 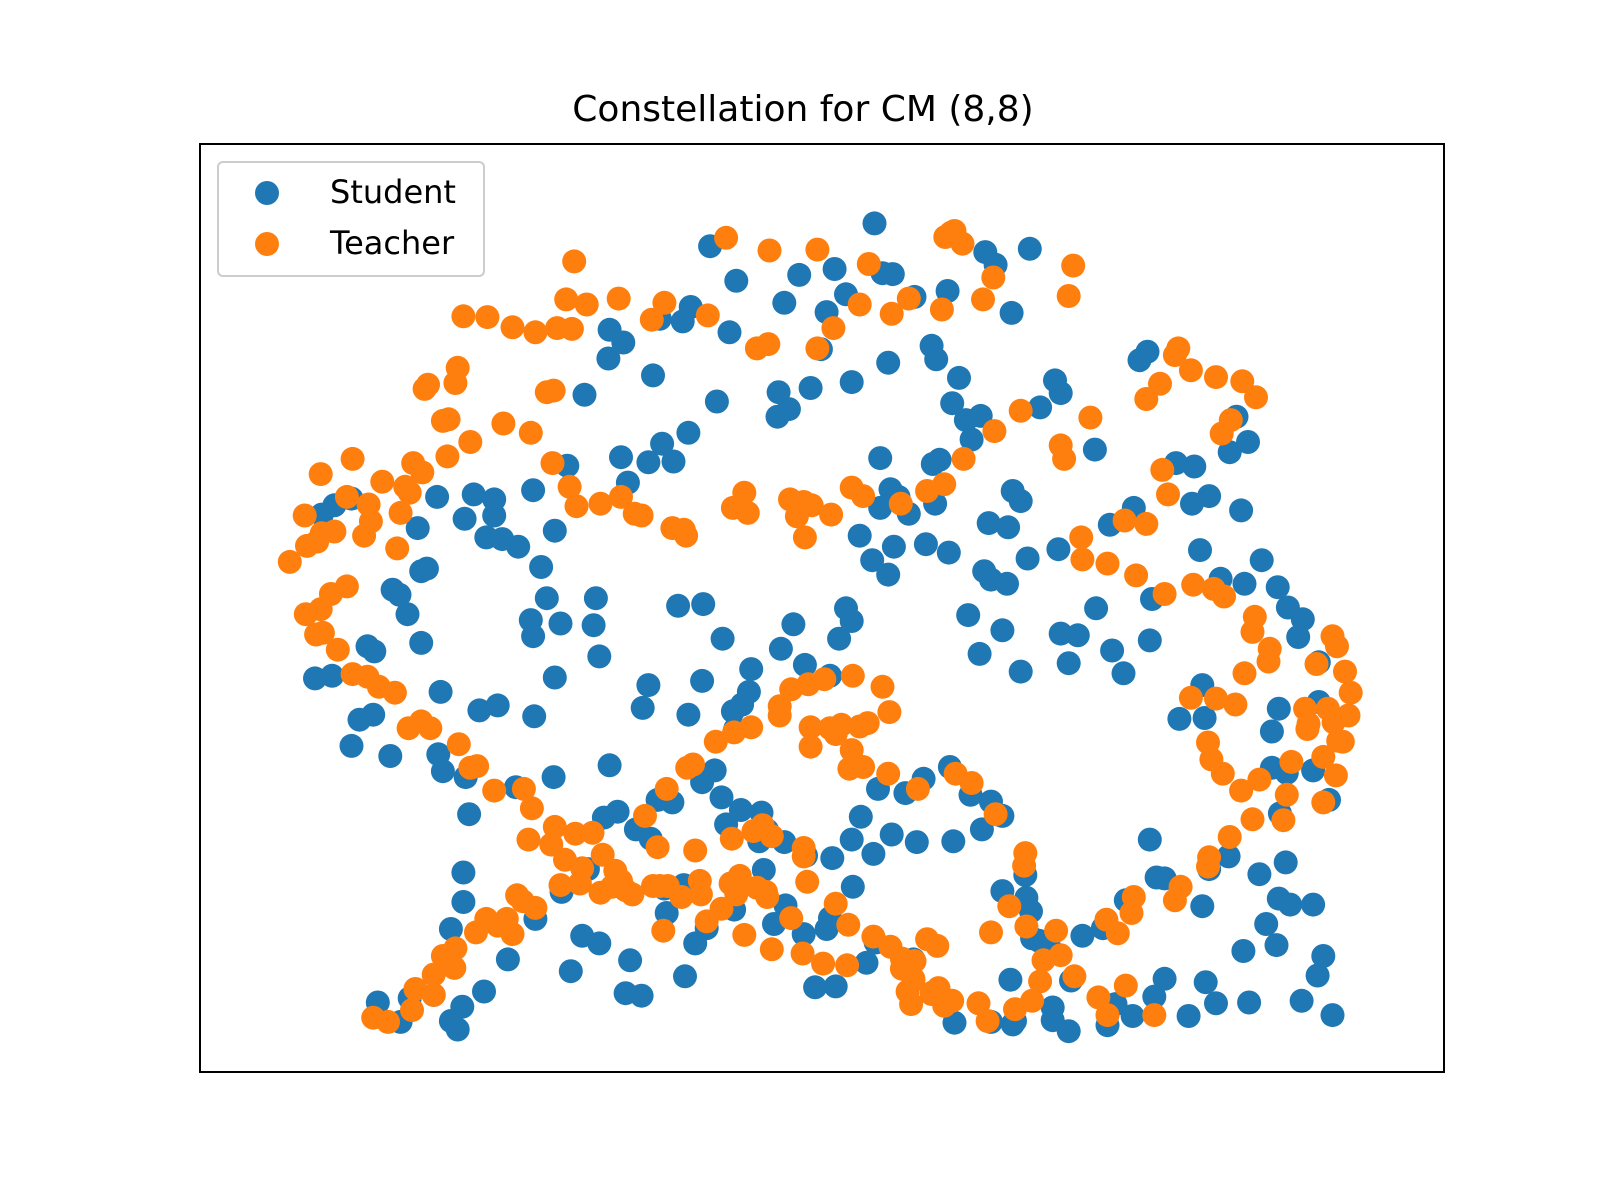 I want to click on chart-title: Constellation for CM (8,8), so click(x=802, y=109).